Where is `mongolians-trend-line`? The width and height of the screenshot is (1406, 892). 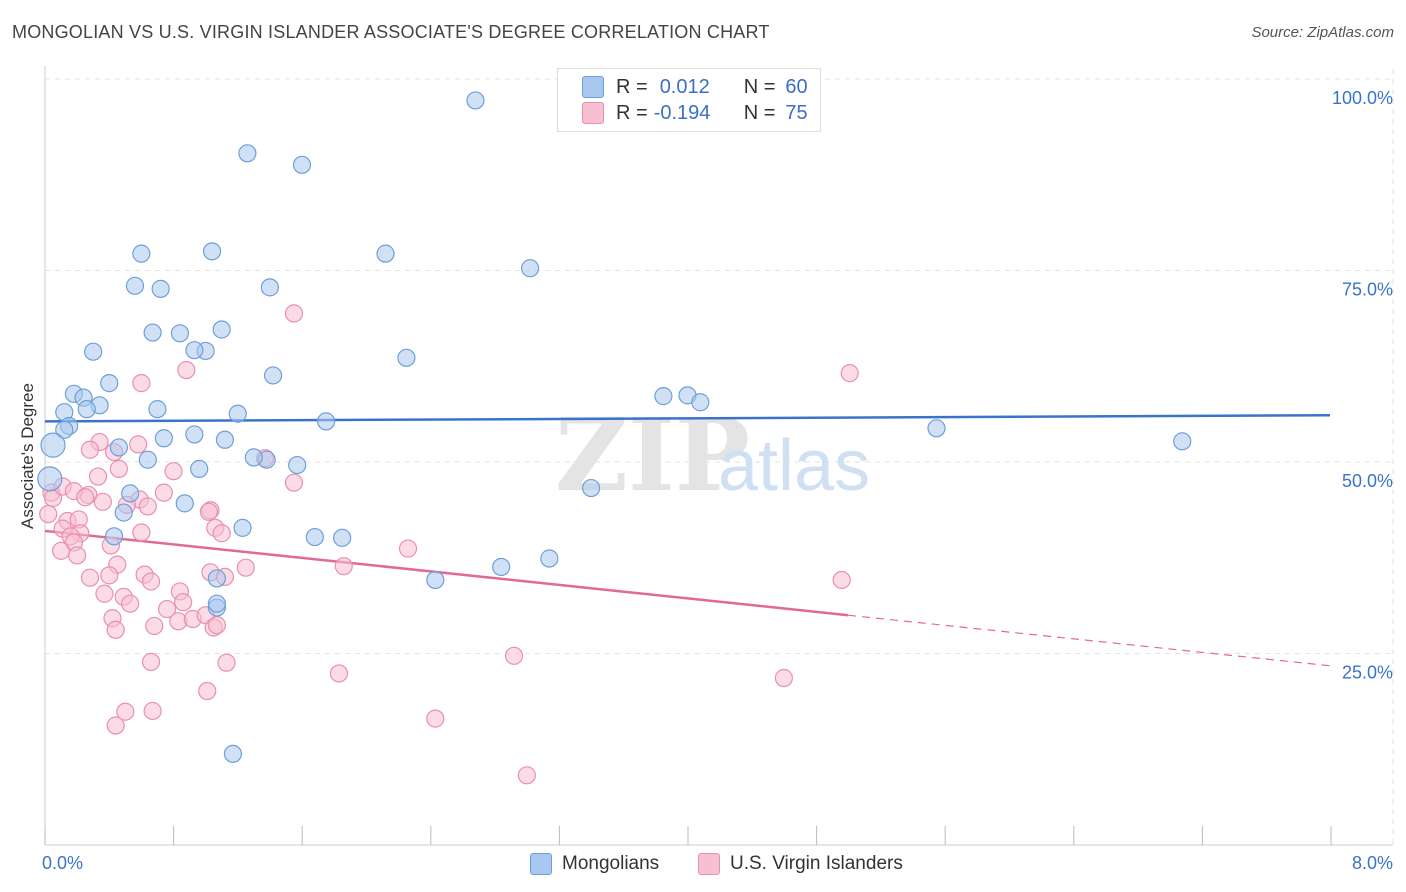 mongolians-trend-line is located at coordinates (687, 418).